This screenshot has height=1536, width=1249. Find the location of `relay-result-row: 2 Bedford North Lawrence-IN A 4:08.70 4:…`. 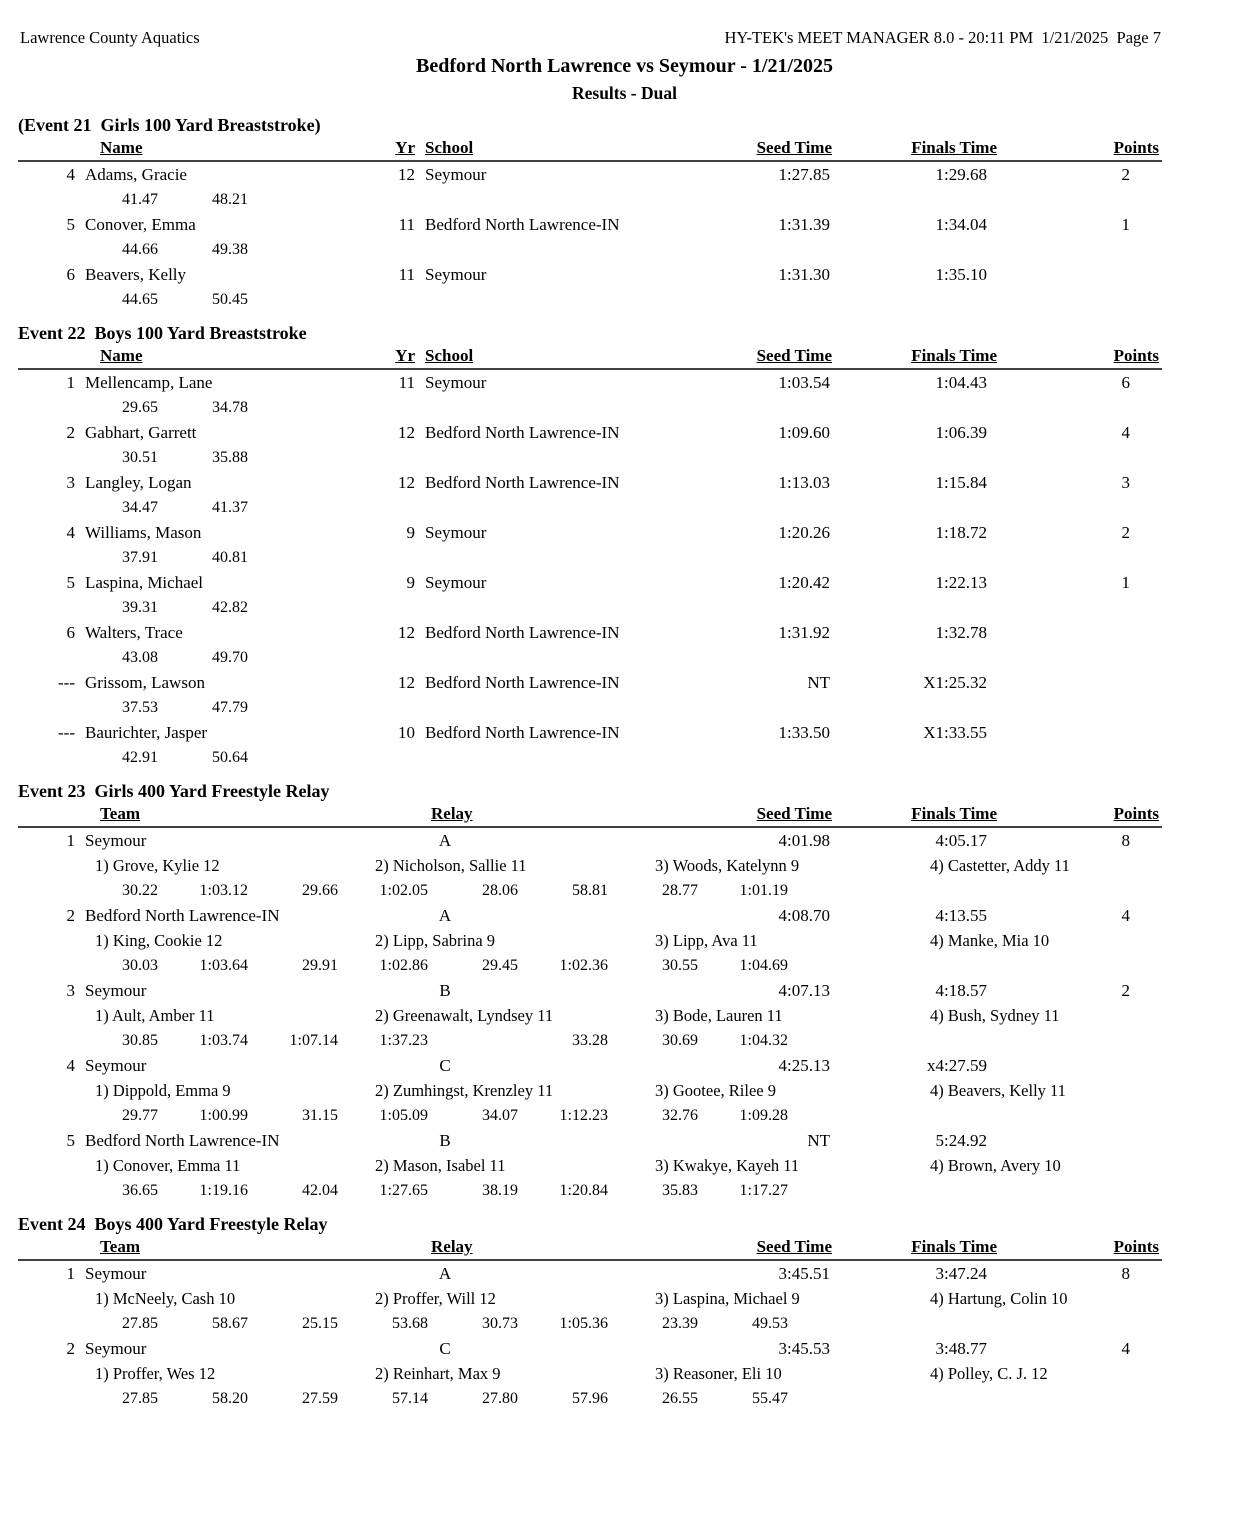

relay-result-row: 2 Bedford North Lawrence-IN A 4:08.70 4:… is located at coordinates (624, 940).